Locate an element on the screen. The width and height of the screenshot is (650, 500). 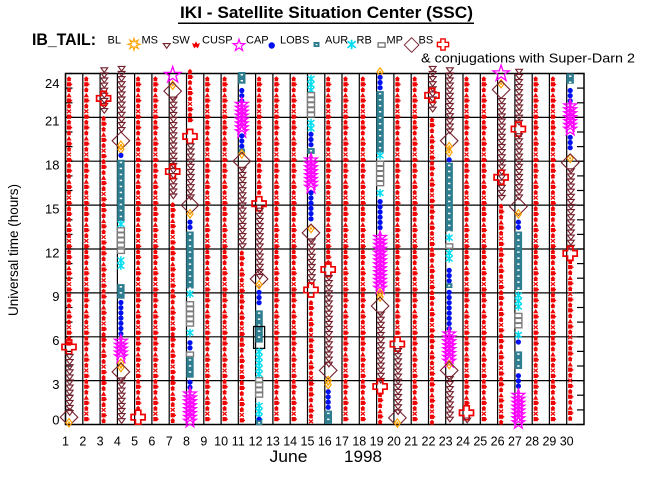
svg-text: 8 is located at coordinates (186, 442).